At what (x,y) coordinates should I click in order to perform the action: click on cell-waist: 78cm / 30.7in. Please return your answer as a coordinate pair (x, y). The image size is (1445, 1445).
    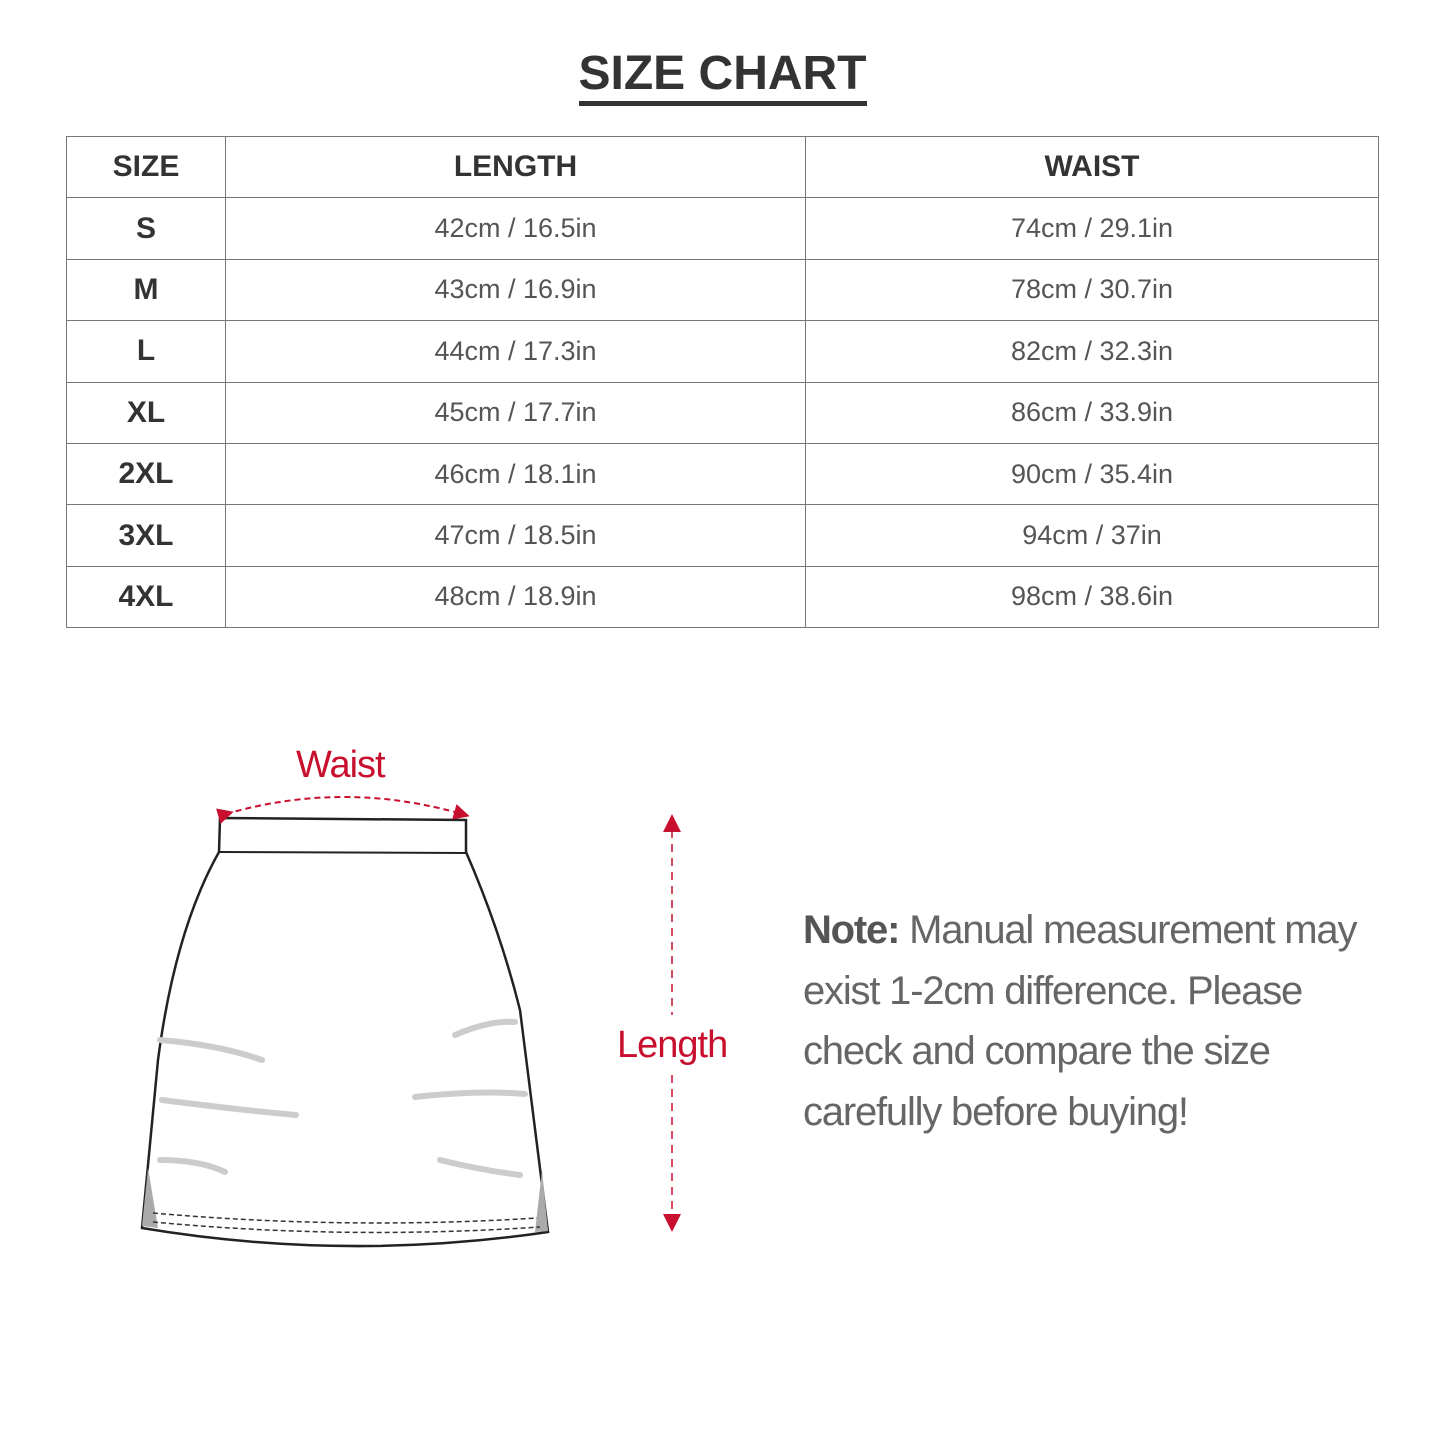
    Looking at the image, I should click on (1092, 290).